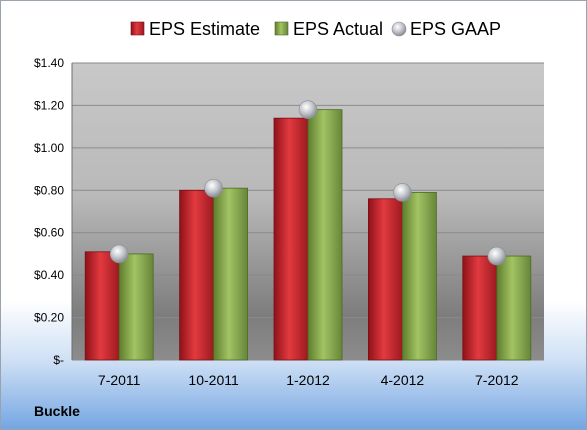 Image resolution: width=587 pixels, height=430 pixels. I want to click on x-tick-label: 4-2012, so click(403, 380).